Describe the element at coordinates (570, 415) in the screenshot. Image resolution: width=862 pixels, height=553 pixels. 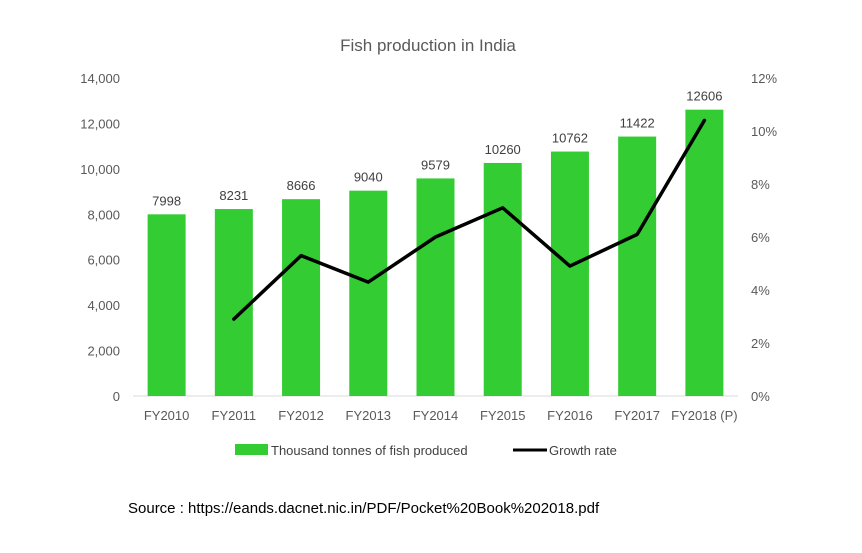
I see `x-tick-label: FY2016` at that location.